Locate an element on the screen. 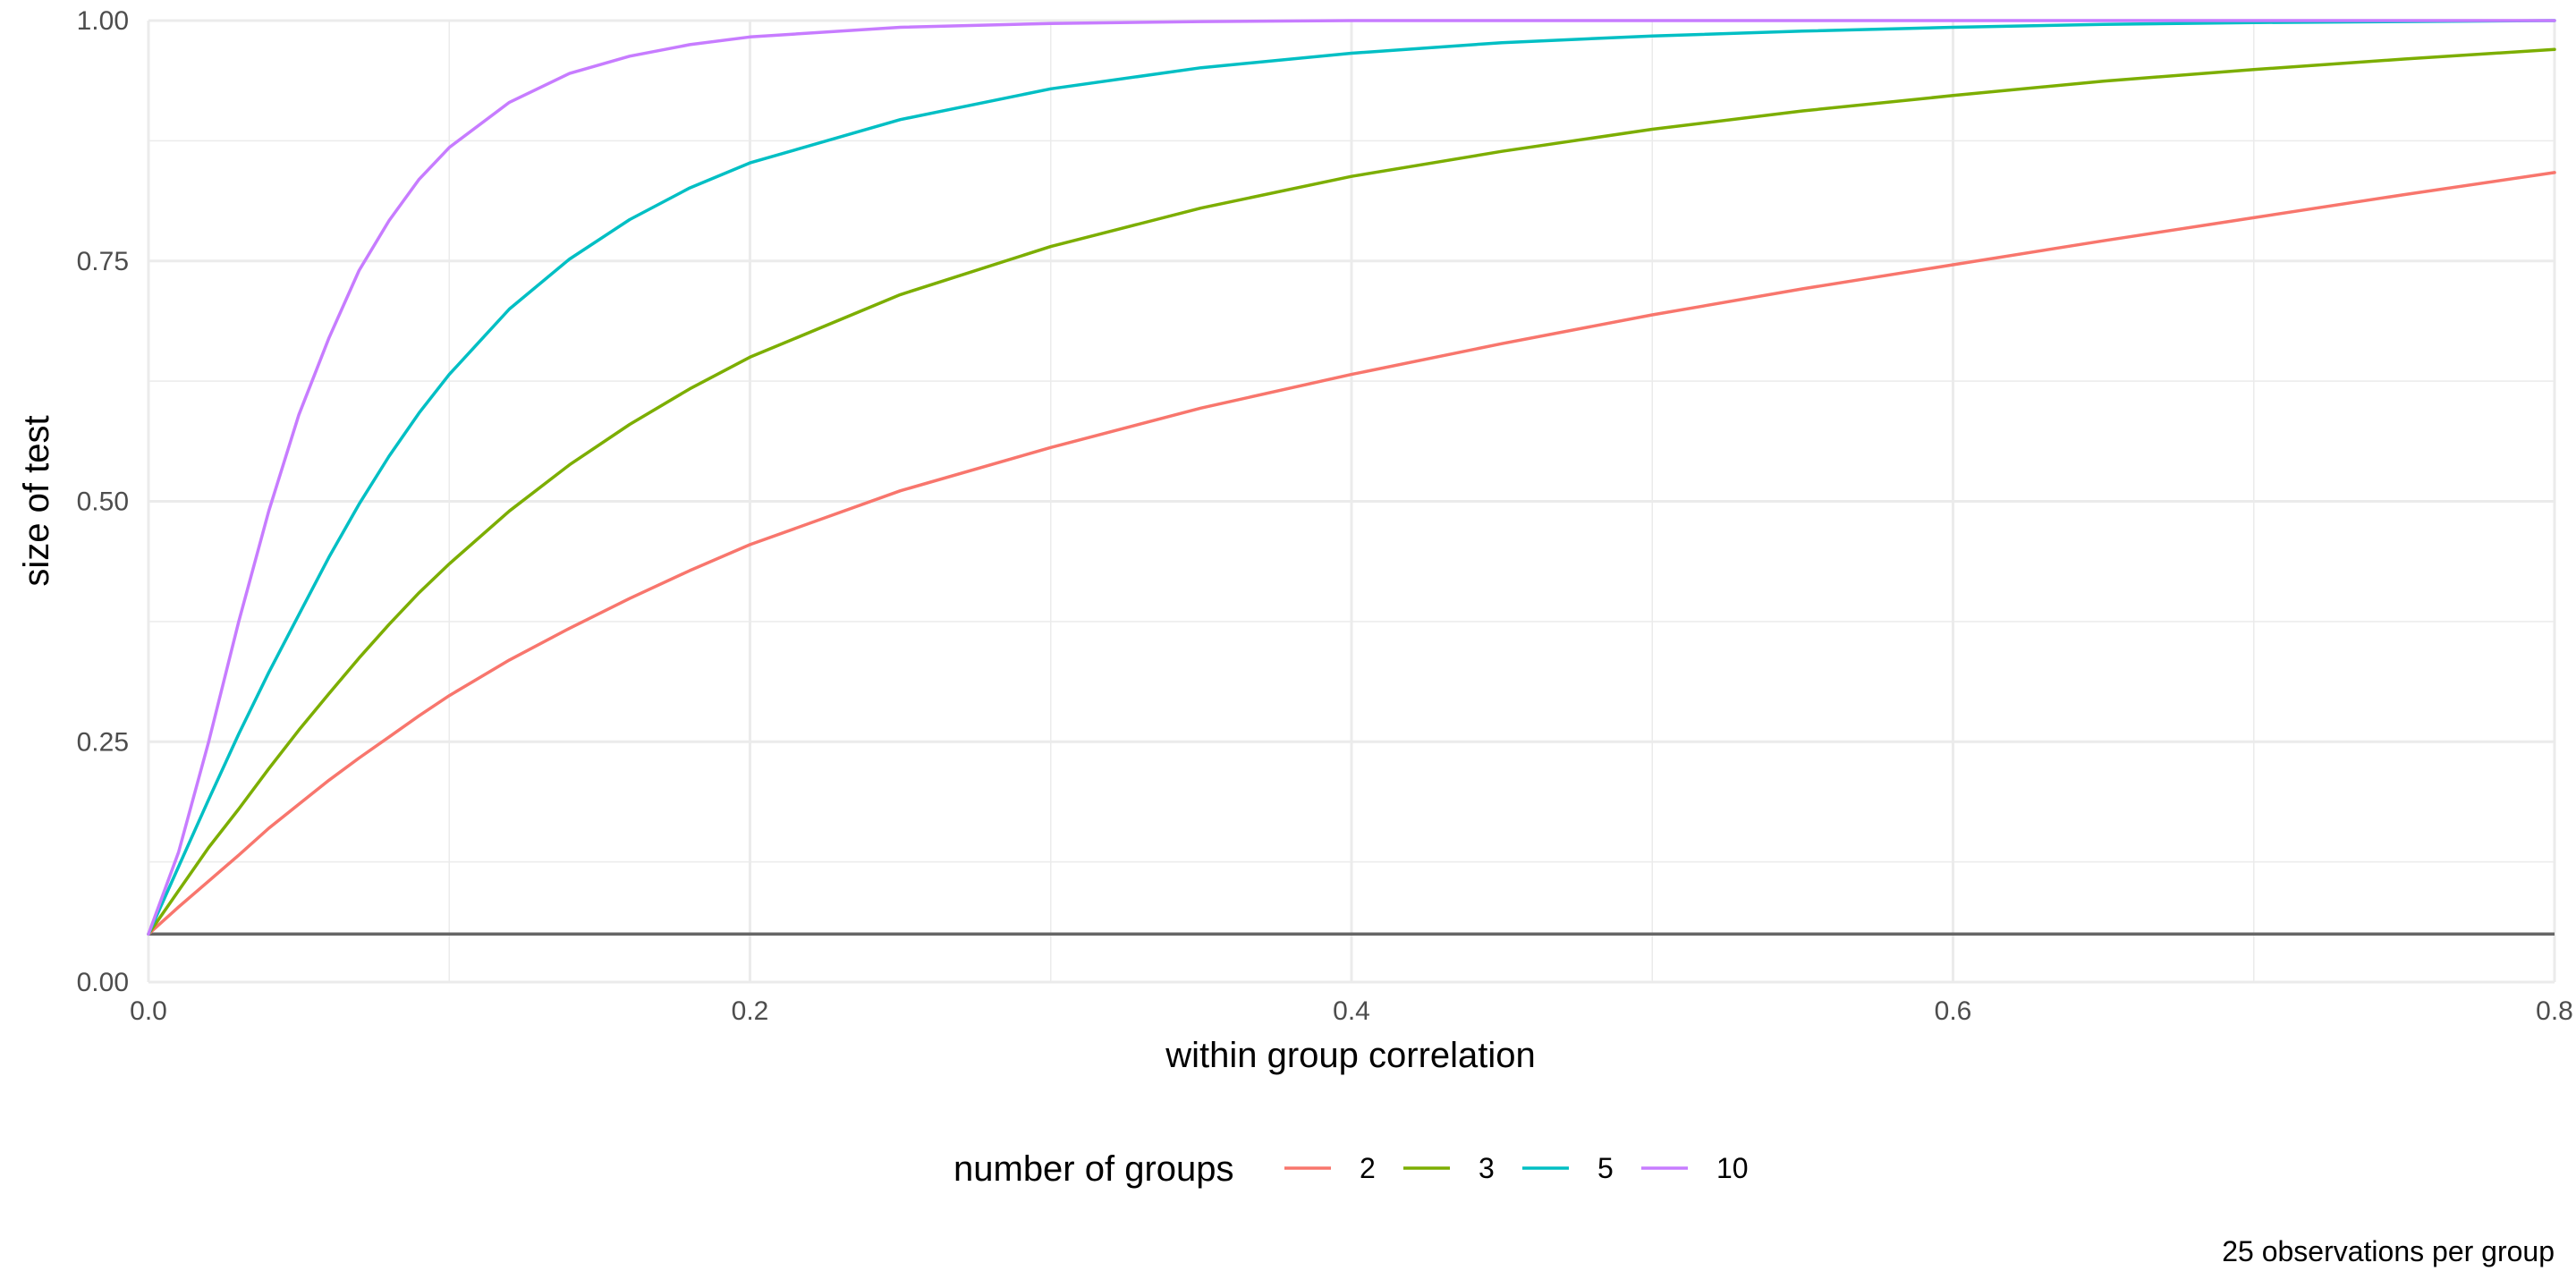  y-axis-ticks: 0.00 0.25 0.50 0.75 1.00 is located at coordinates (103, 501).